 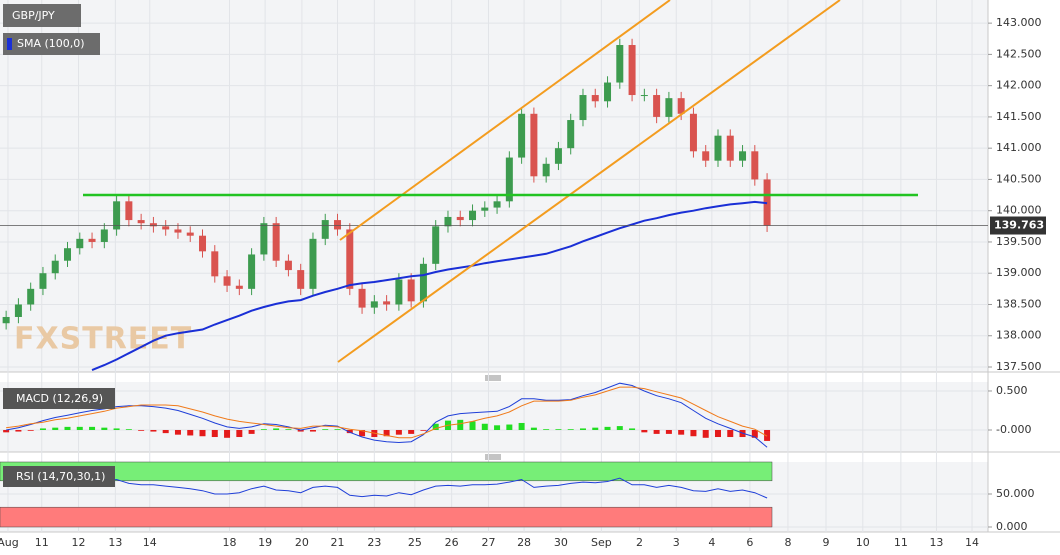 I want to click on bands, so click(x=386, y=494).